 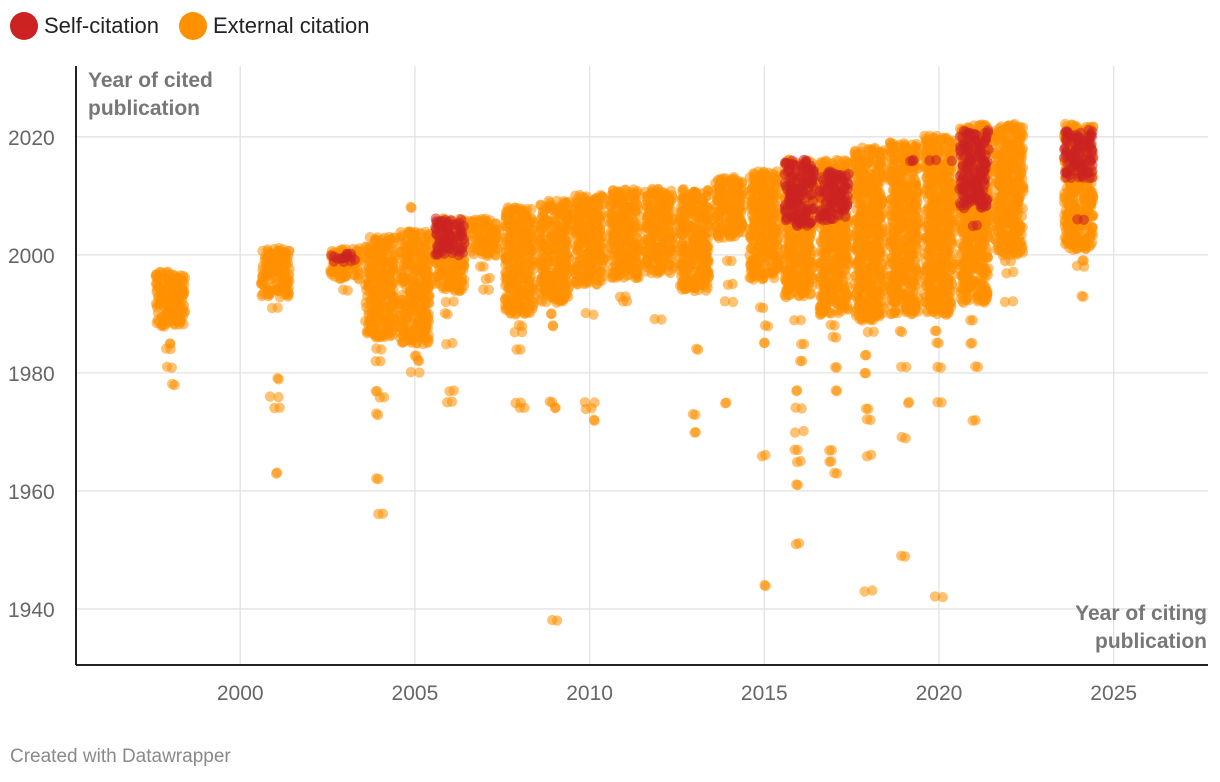 What do you see at coordinates (84, 26) in the screenshot?
I see `legend-item-self-citation: Self-citation` at bounding box center [84, 26].